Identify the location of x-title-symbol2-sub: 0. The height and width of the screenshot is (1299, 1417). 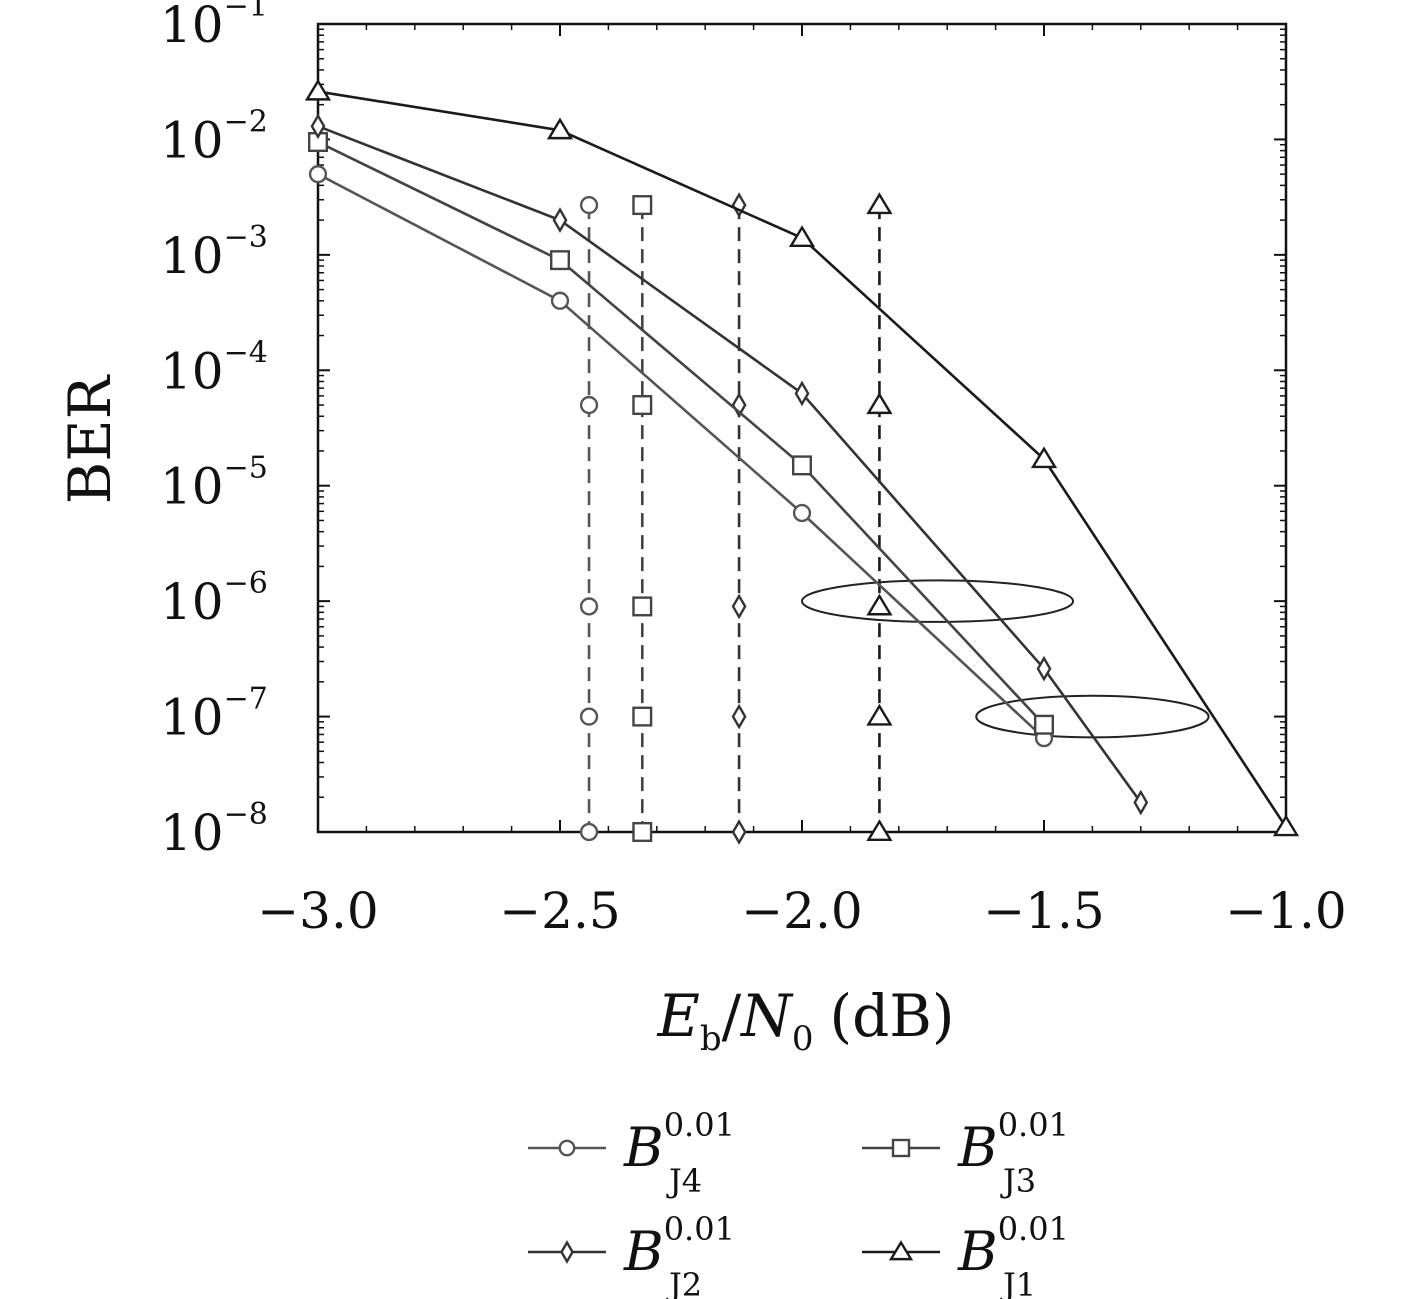
(803, 1039).